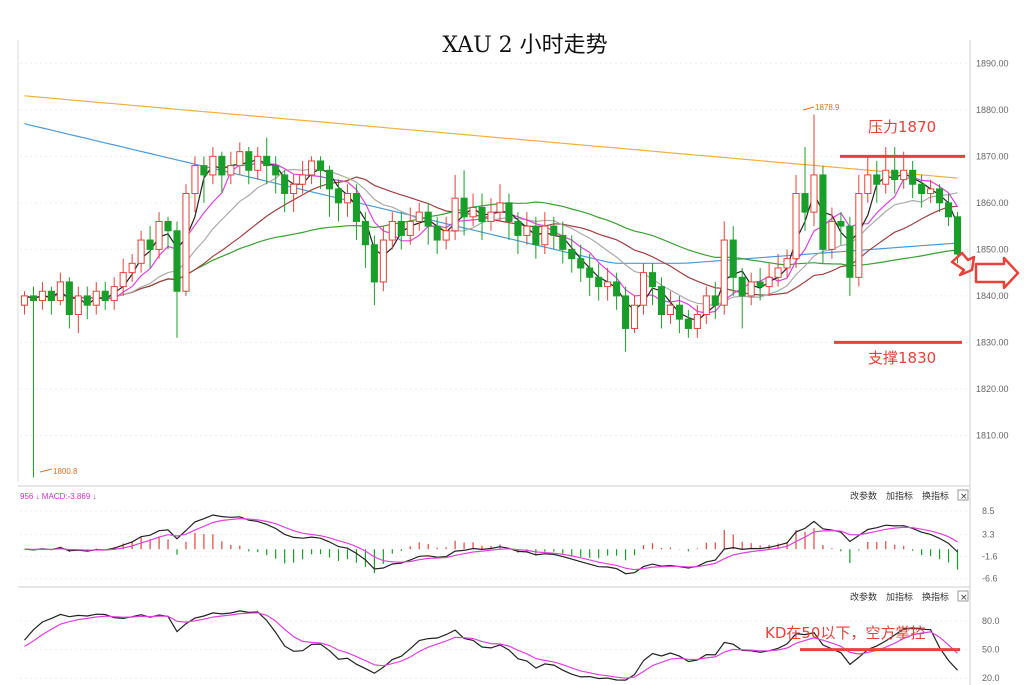 The height and width of the screenshot is (685, 1024). Describe the element at coordinates (963, 264) in the screenshot. I see `down-arrow-icon` at that location.